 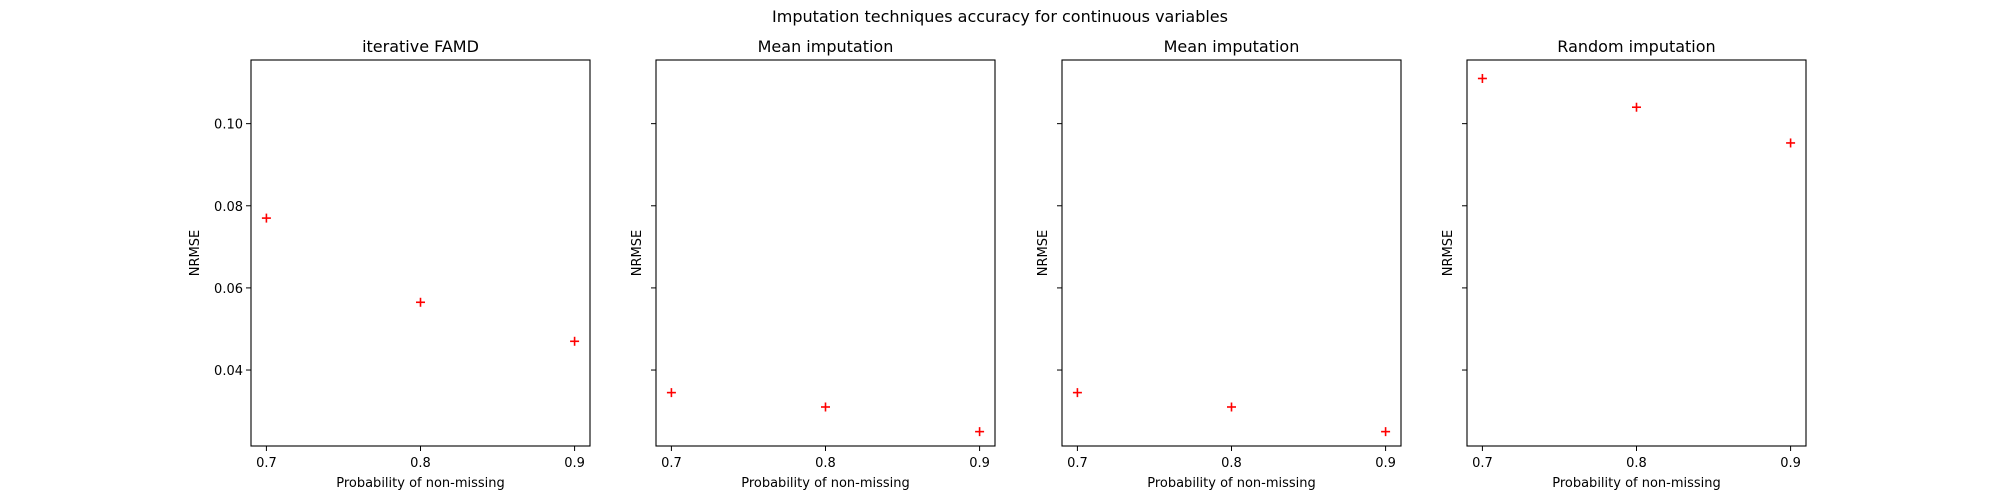 What do you see at coordinates (228, 207) in the screenshot?
I see `y-tick-label: 0.08` at bounding box center [228, 207].